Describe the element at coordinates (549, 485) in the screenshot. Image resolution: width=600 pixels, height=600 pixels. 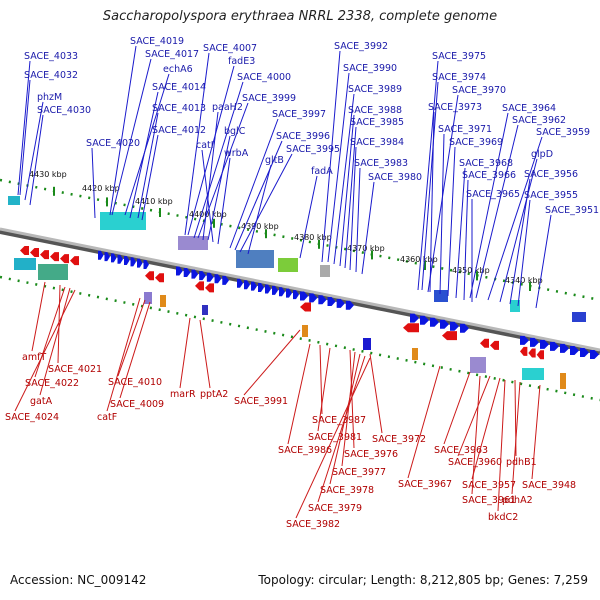
I see `reverse-gene-label: SACE_3948` at that location.